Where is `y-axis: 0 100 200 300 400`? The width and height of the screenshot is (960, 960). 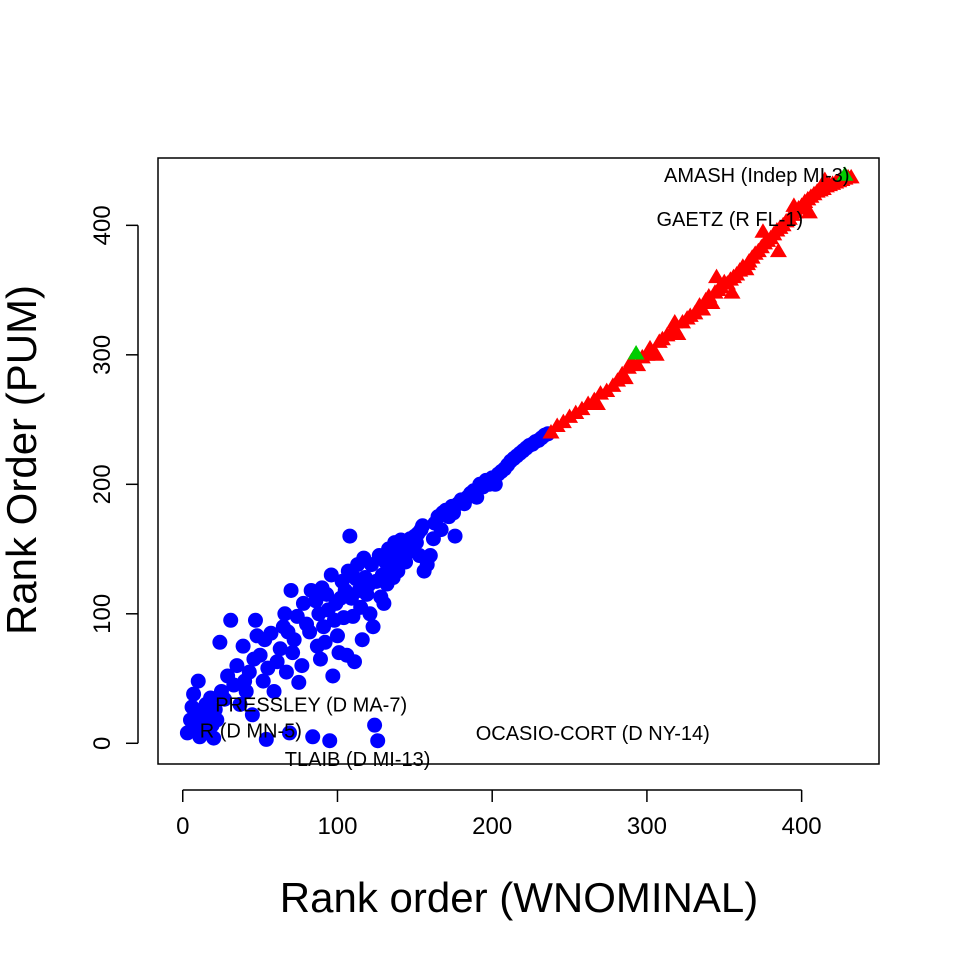 y-axis: 0 100 200 300 400 is located at coordinates (114, 477).